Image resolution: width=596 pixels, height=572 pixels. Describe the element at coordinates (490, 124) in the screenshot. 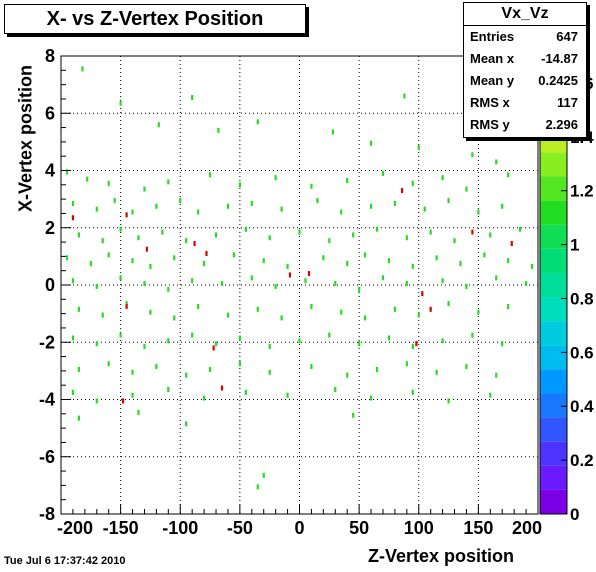

I see `stats-label: RMS y` at that location.